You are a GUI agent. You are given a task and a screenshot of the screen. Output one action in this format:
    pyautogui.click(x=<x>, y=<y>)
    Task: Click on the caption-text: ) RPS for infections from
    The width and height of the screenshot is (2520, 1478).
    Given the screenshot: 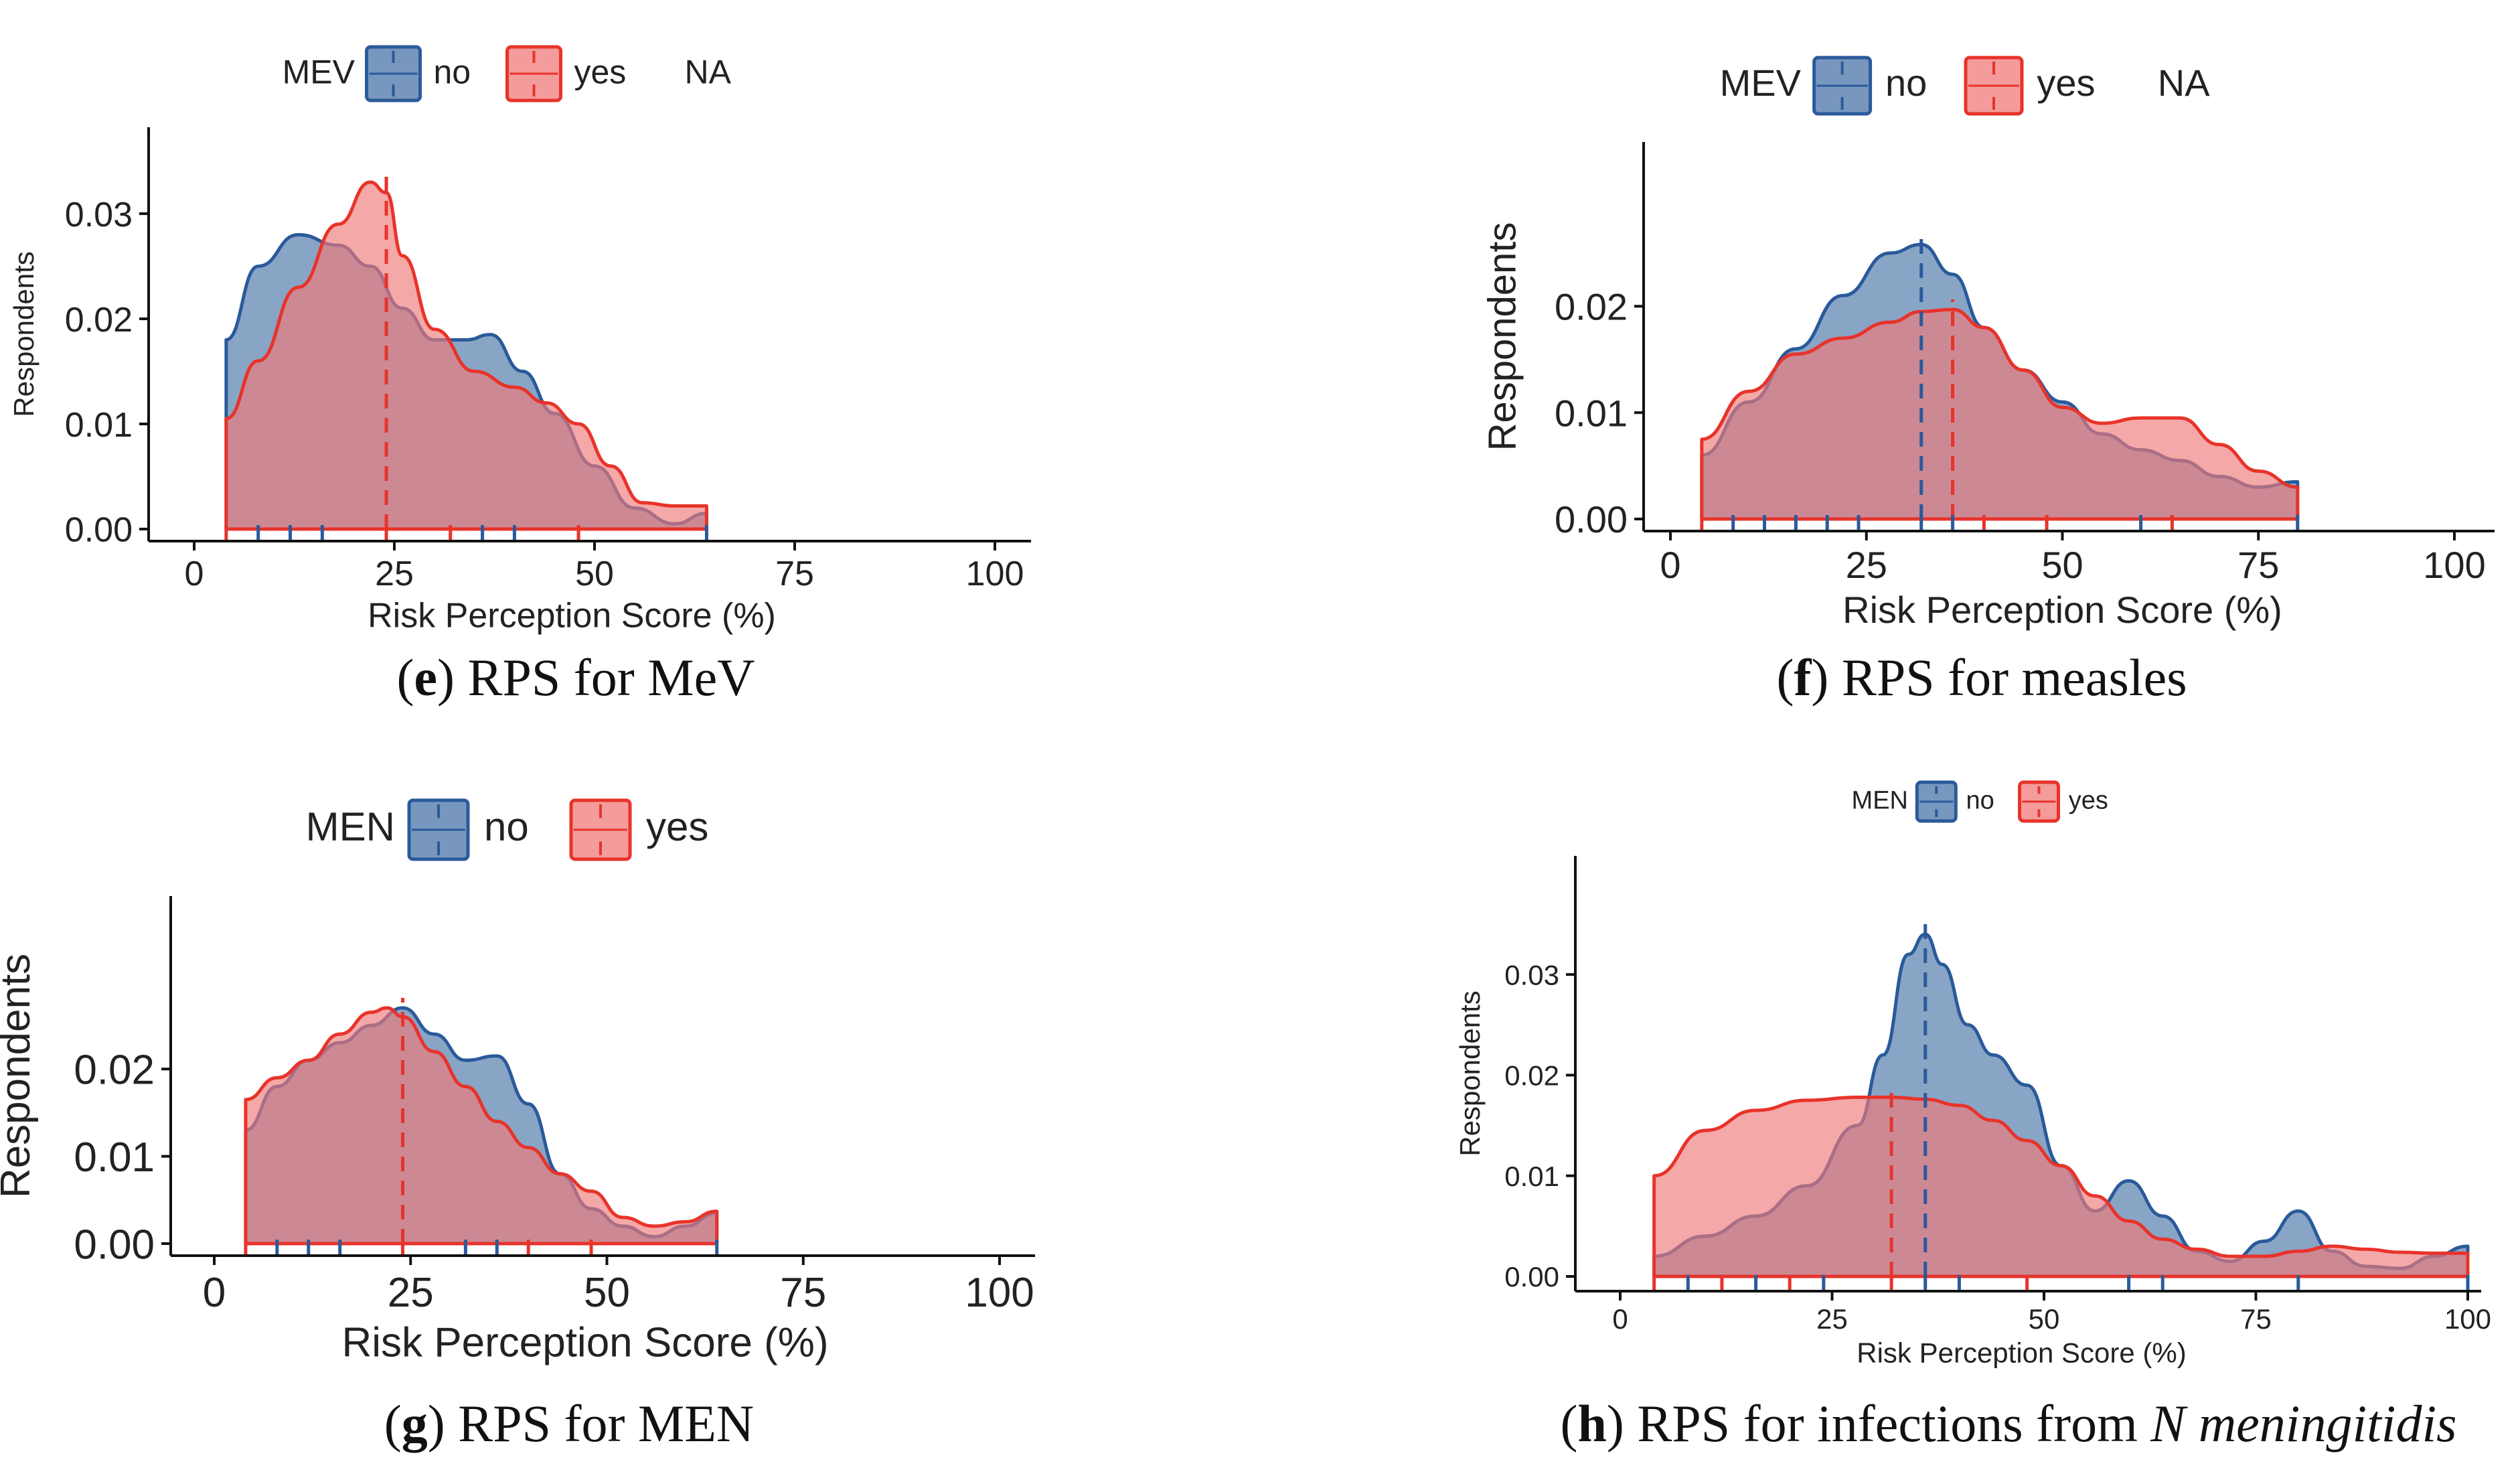 What is the action you would take?
    pyautogui.click(x=1878, y=1423)
    